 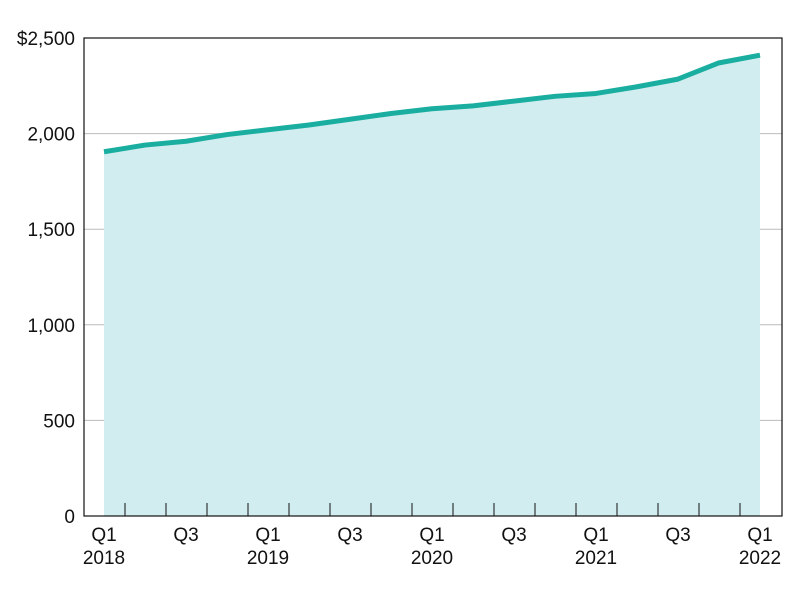 I want to click on y-tick-label: 0, so click(x=69, y=517).